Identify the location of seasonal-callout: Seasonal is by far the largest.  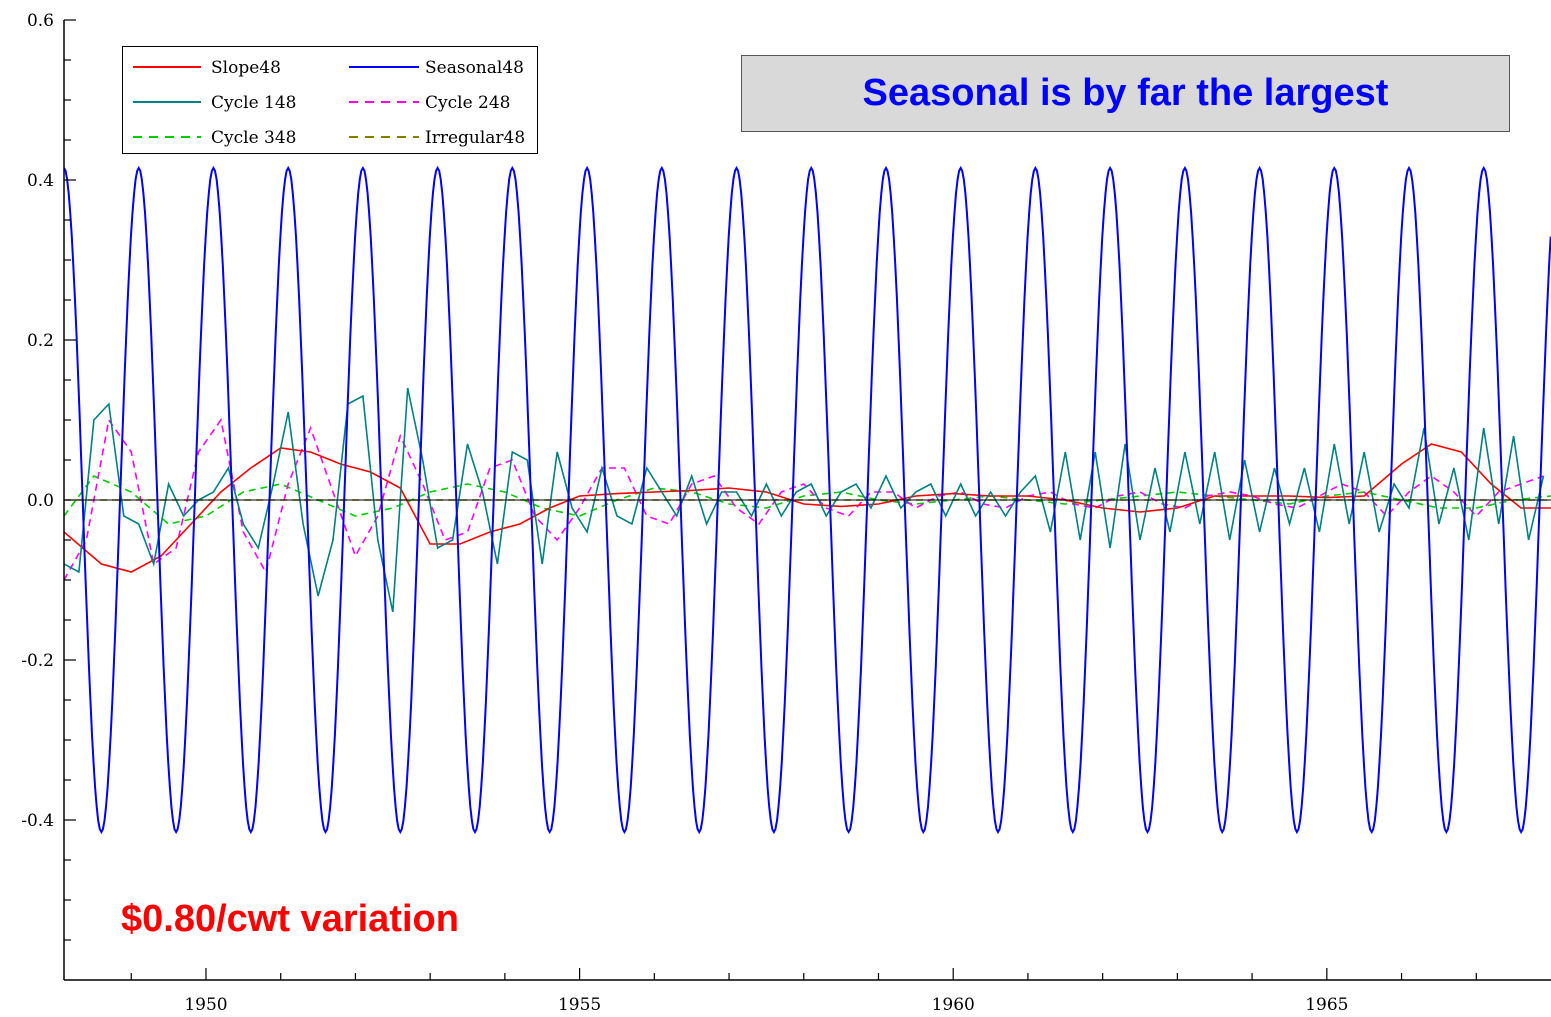
(1125, 93).